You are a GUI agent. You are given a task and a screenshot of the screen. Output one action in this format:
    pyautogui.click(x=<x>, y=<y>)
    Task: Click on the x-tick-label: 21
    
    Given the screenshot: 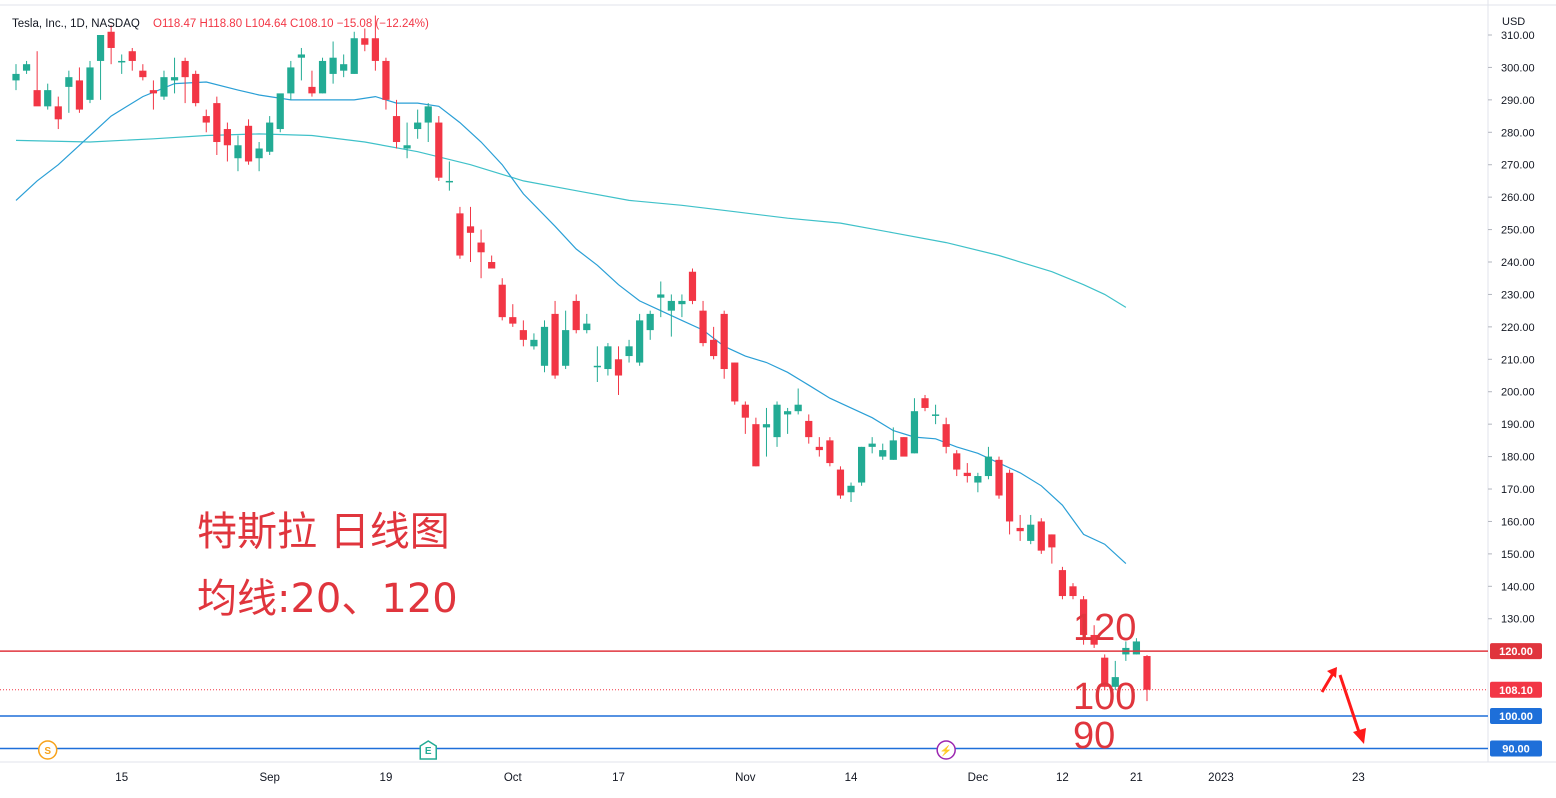 What is the action you would take?
    pyautogui.click(x=1136, y=778)
    